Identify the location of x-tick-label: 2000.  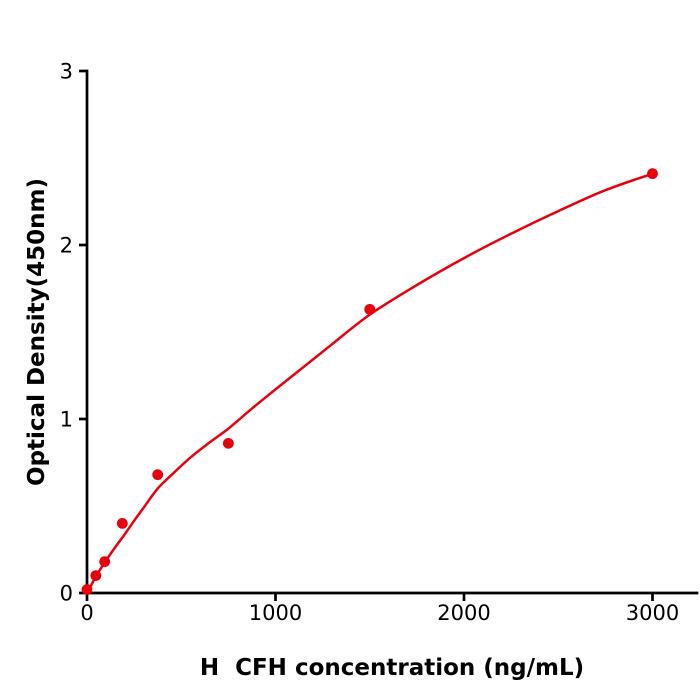
(463, 613).